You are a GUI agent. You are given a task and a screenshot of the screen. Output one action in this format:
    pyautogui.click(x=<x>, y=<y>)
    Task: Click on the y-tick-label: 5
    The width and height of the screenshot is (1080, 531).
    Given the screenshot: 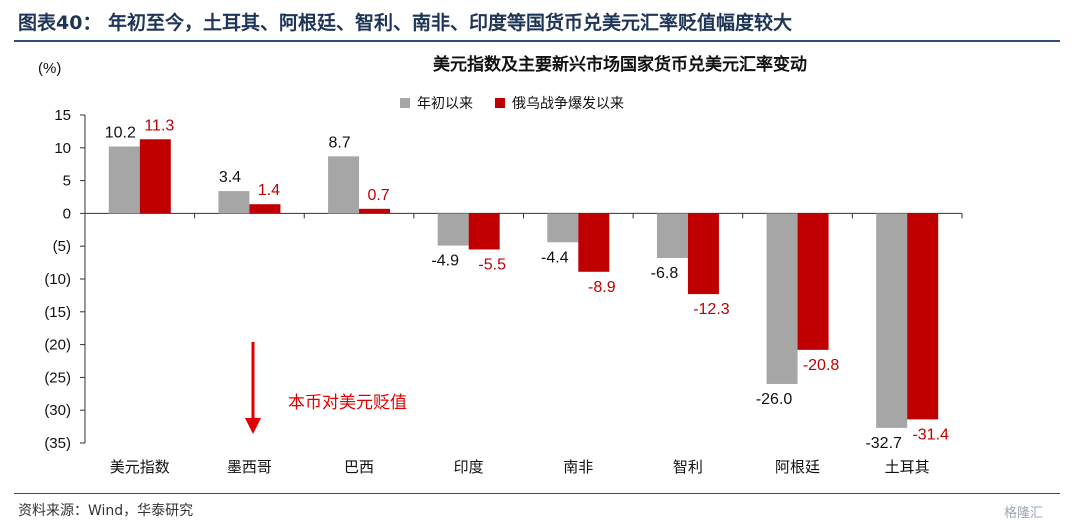 What is the action you would take?
    pyautogui.click(x=67, y=181)
    